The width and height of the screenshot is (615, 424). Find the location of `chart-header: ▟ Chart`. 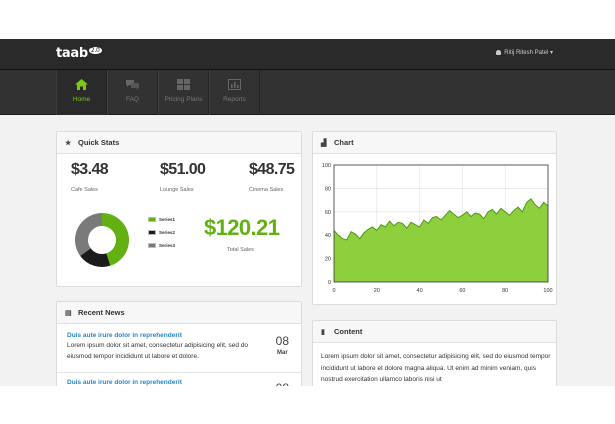

chart-header: ▟ Chart is located at coordinates (434, 143).